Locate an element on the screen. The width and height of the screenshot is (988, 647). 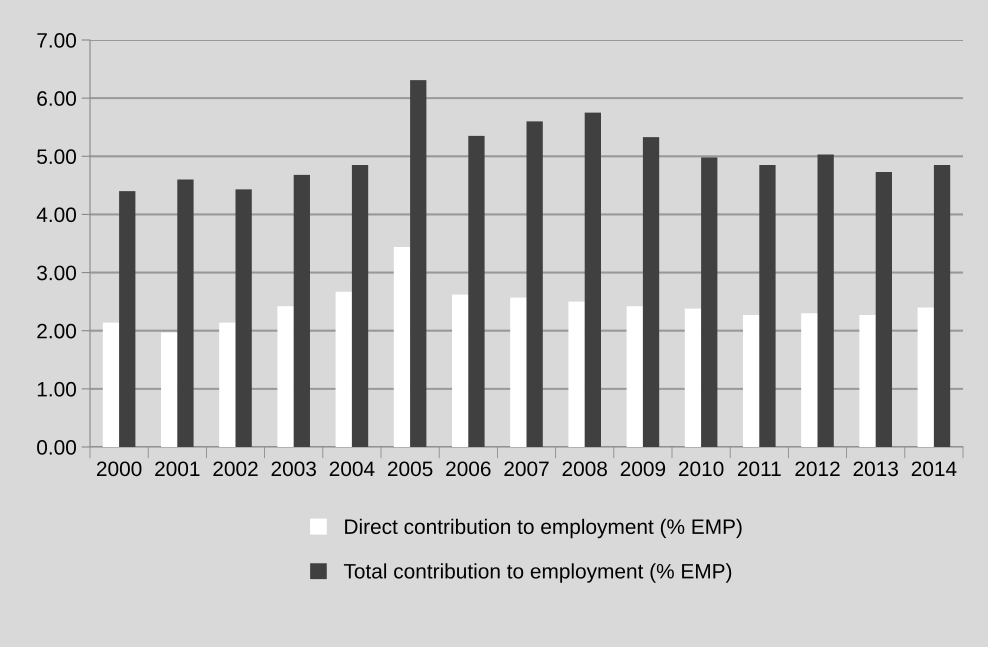
y-tick-label: 6.00 is located at coordinates (56, 98).